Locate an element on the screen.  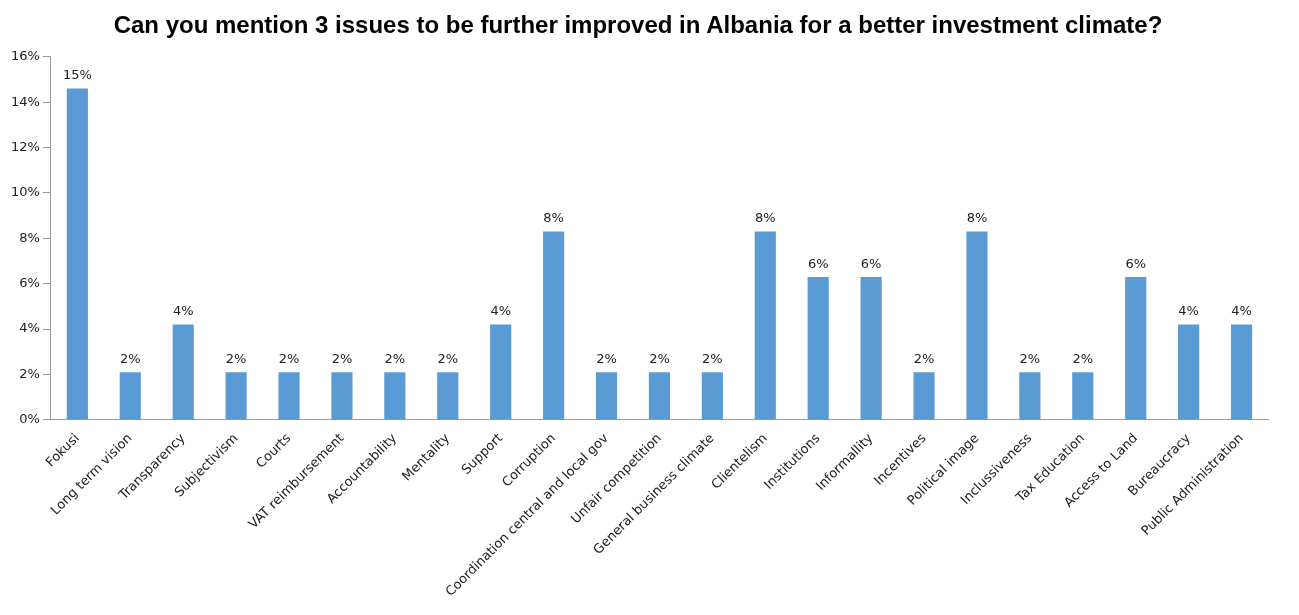
y-tick-label: 8% is located at coordinates (29, 237).